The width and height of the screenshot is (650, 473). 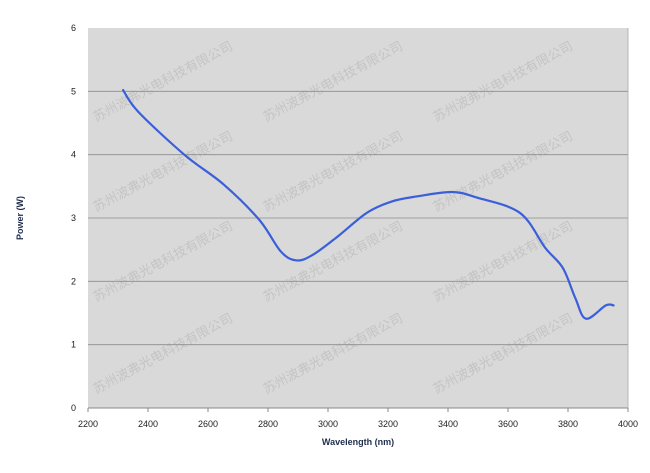 What do you see at coordinates (73, 345) in the screenshot?
I see `y-tick-label: 1` at bounding box center [73, 345].